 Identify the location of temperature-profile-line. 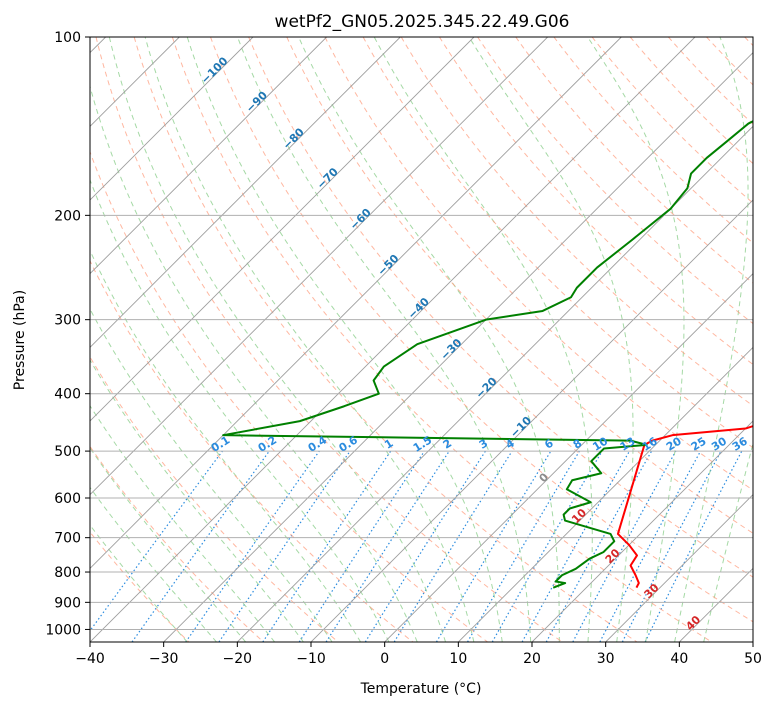
(684, 507).